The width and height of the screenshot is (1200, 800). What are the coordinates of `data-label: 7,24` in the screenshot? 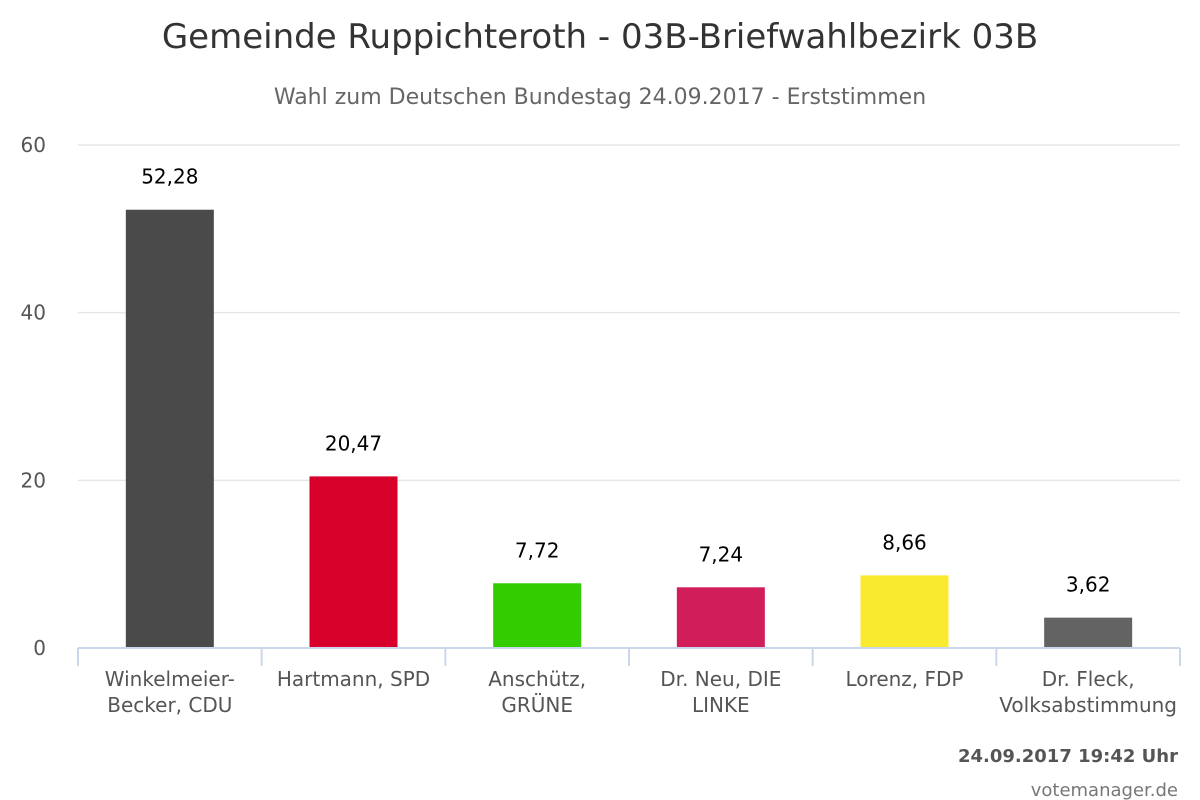 It's located at (721, 554).